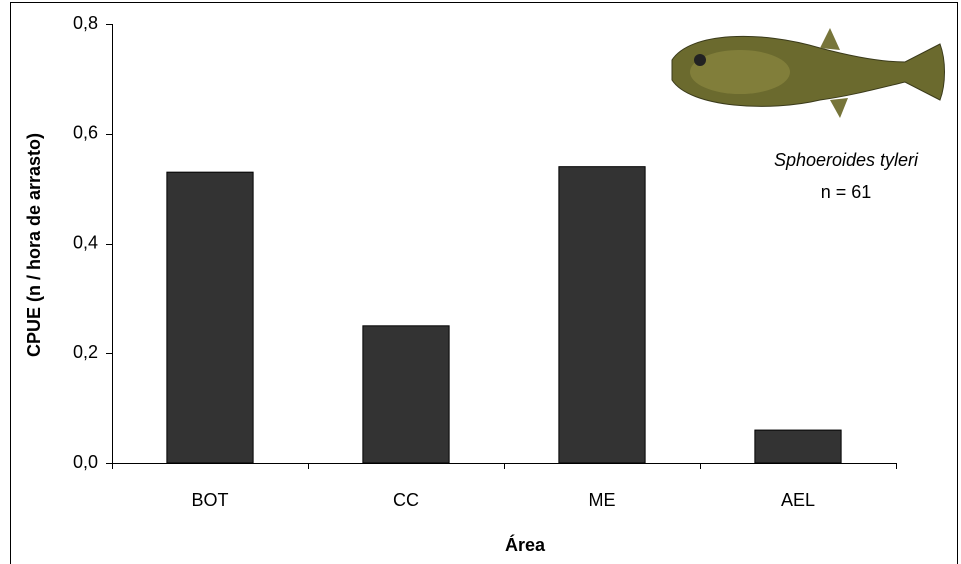 The height and width of the screenshot is (564, 961). Describe the element at coordinates (808, 73) in the screenshot. I see `fish-illustration` at that location.